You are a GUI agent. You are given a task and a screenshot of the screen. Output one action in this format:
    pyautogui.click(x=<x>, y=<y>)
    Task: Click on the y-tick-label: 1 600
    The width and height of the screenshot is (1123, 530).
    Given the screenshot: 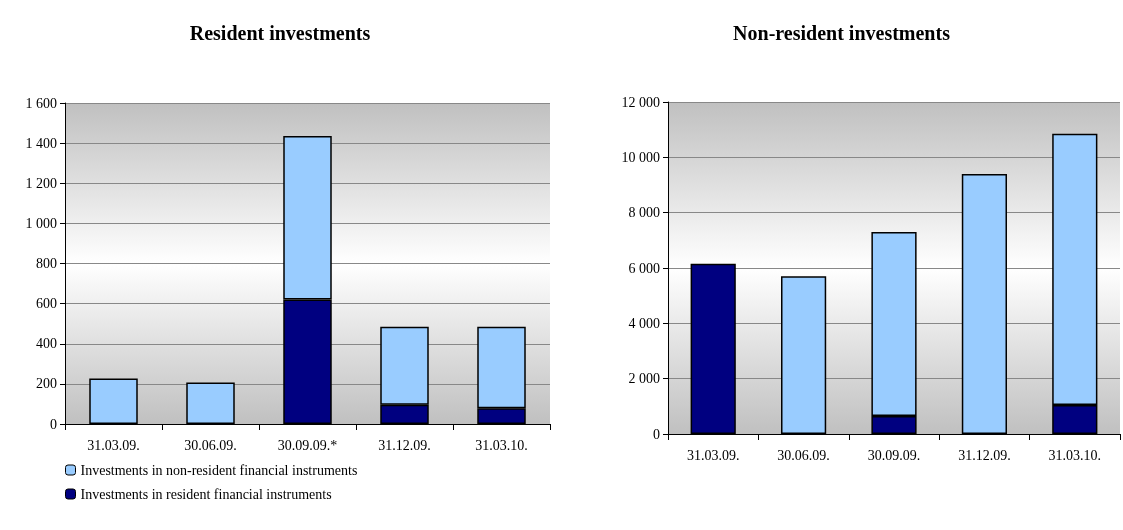 What is the action you would take?
    pyautogui.click(x=41, y=103)
    